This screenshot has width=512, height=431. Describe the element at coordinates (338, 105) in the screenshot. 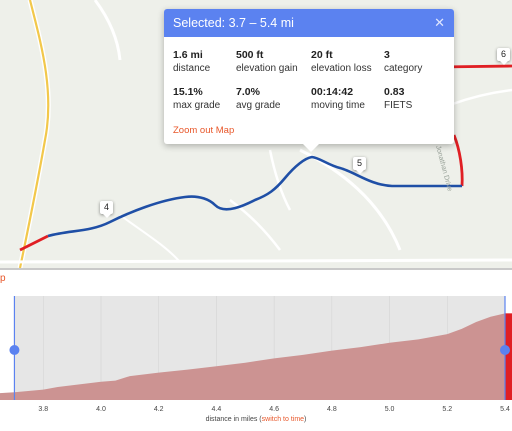

I see `stat-label: moving time` at that location.